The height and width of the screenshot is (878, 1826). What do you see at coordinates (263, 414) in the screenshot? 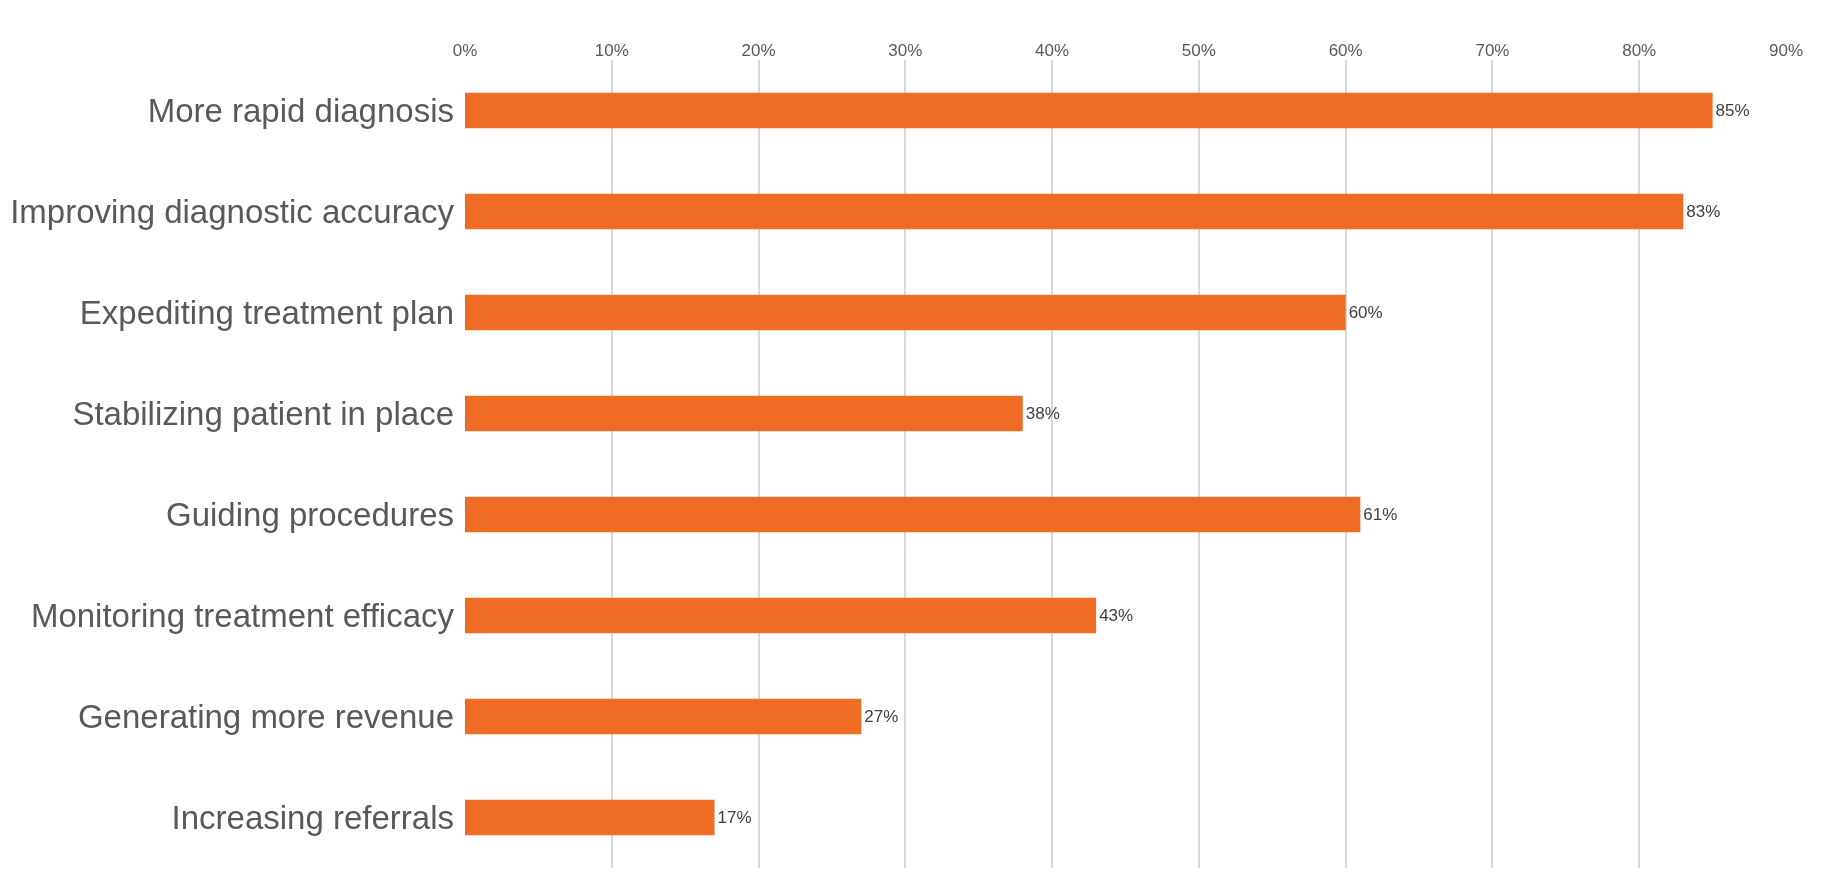
I see `y-tick-label: Stabilizing patient in place` at bounding box center [263, 414].